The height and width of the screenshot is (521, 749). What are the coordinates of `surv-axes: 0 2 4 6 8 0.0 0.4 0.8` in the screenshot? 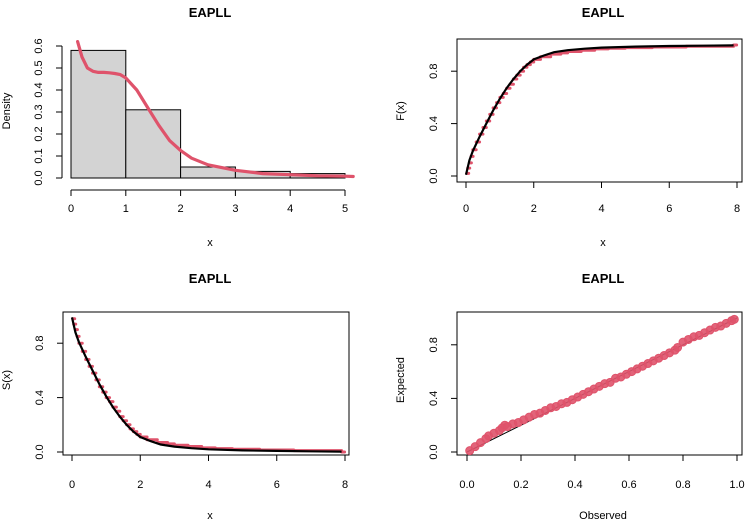 It's located at (191, 413).